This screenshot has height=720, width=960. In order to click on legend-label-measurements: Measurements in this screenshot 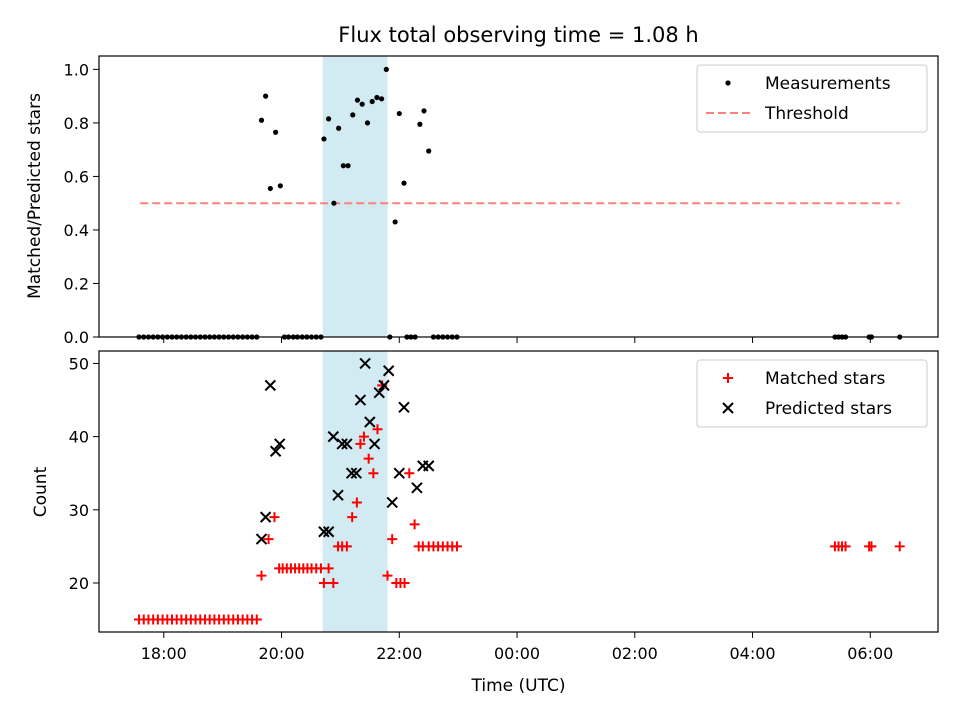, I will do `click(828, 84)`.